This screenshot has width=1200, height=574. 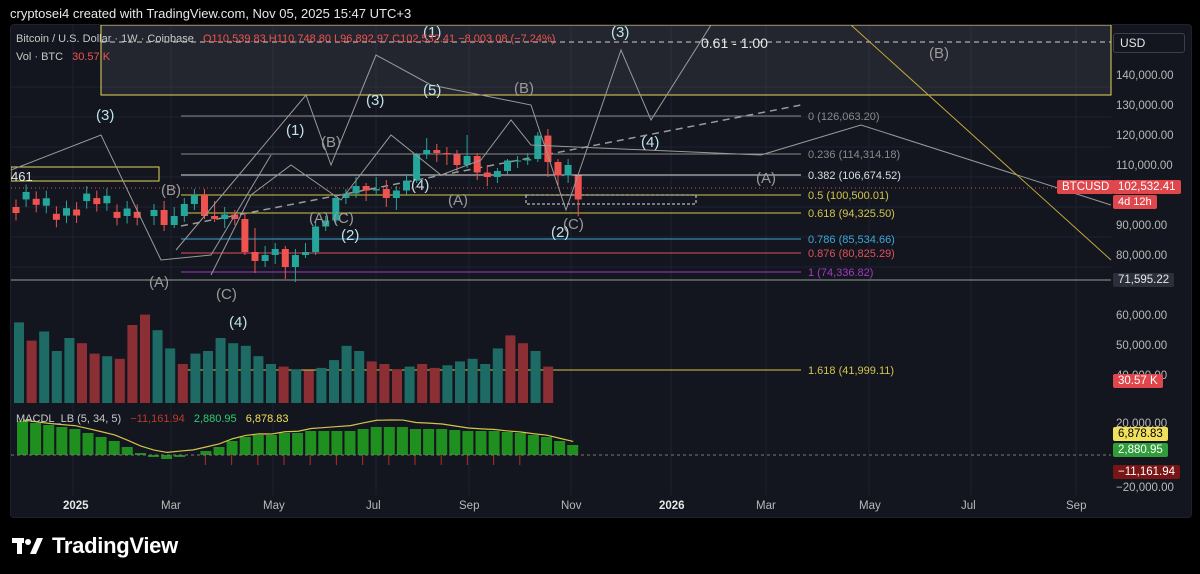 I want to click on time-axis-label: 2026, so click(x=672, y=506).